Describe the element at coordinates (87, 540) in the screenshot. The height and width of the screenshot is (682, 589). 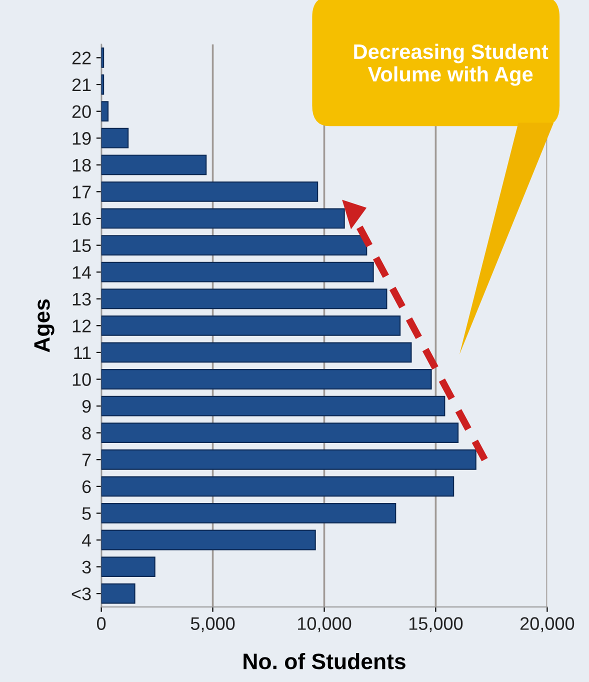
I see `y-tick-label: 4` at that location.